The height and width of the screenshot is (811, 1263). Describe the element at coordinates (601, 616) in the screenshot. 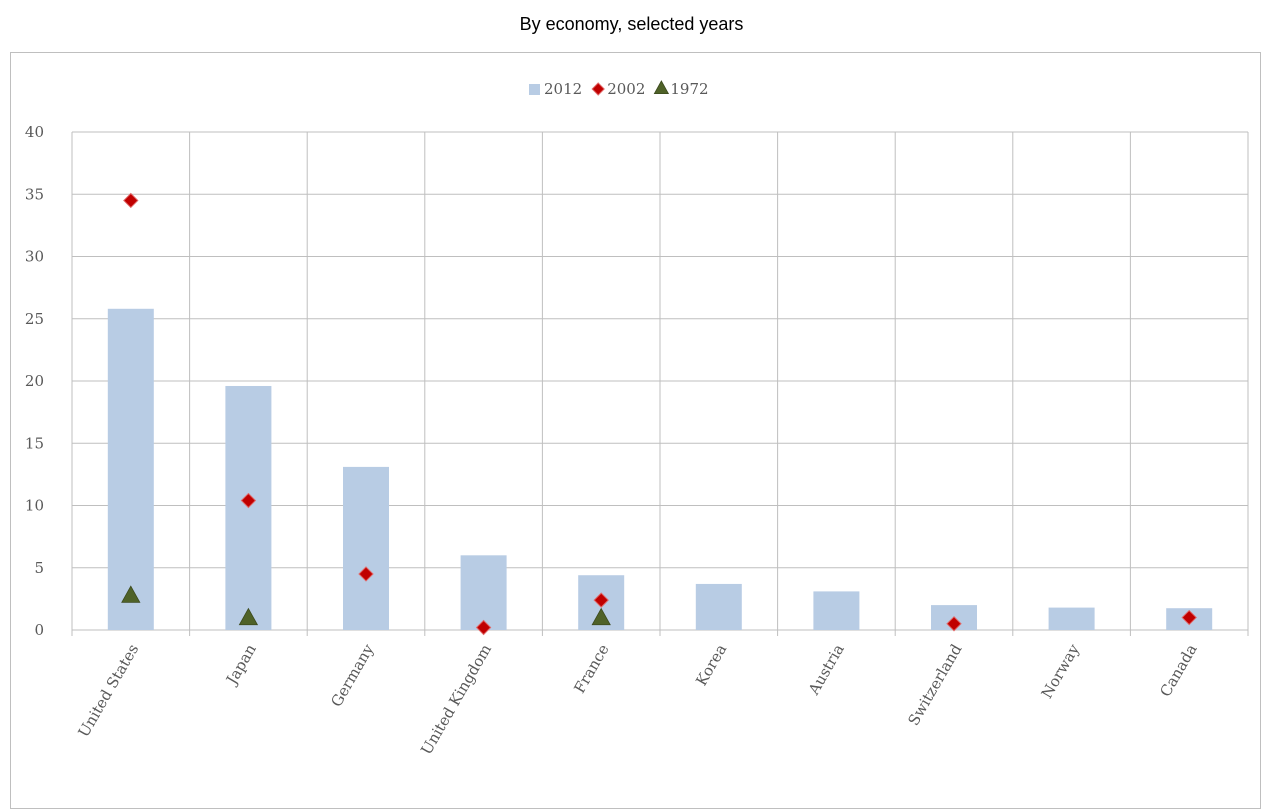

I see `marker-1972-france` at that location.